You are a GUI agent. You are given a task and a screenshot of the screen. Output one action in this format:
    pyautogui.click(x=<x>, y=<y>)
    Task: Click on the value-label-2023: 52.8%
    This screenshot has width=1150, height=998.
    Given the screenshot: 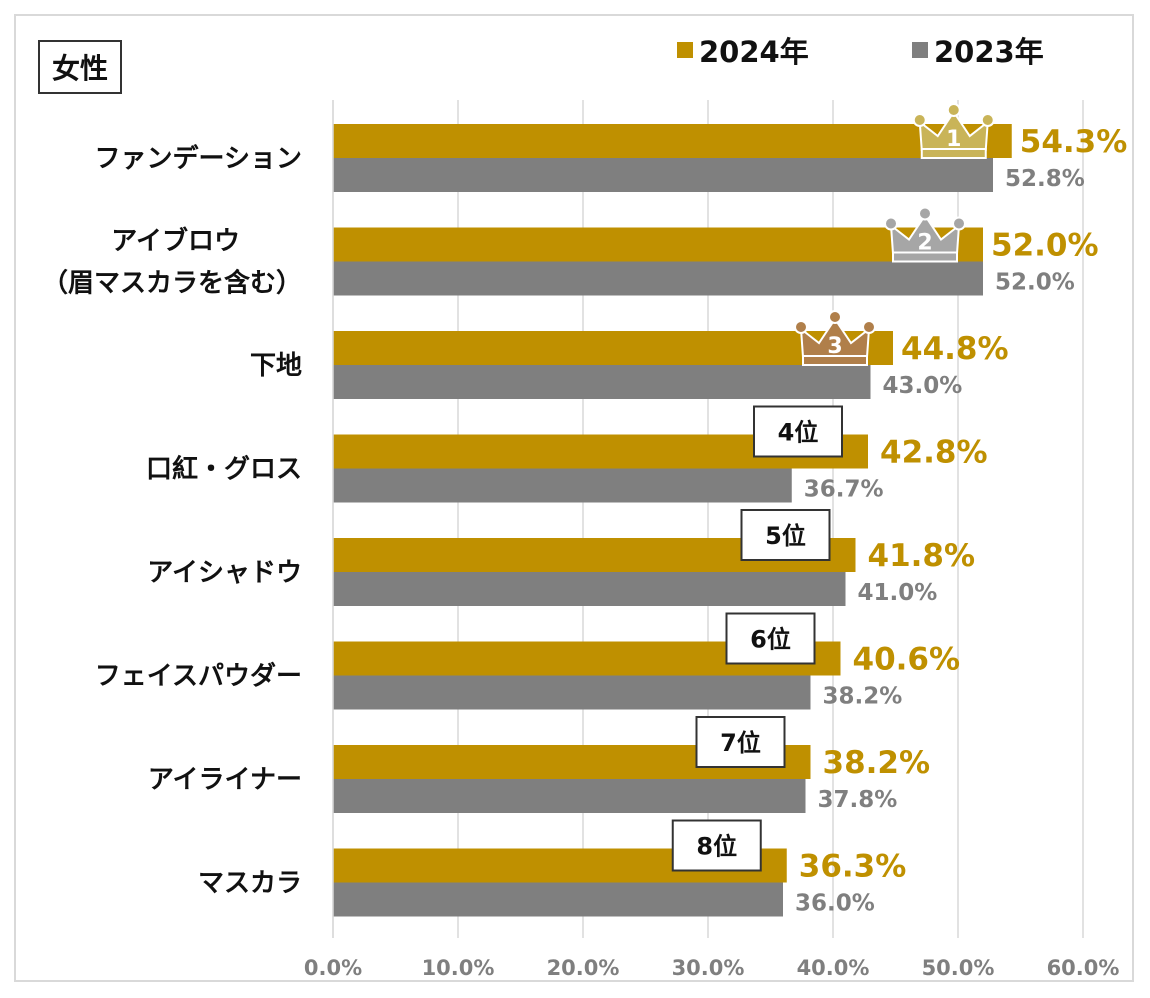 What is the action you would take?
    pyautogui.click(x=1045, y=179)
    